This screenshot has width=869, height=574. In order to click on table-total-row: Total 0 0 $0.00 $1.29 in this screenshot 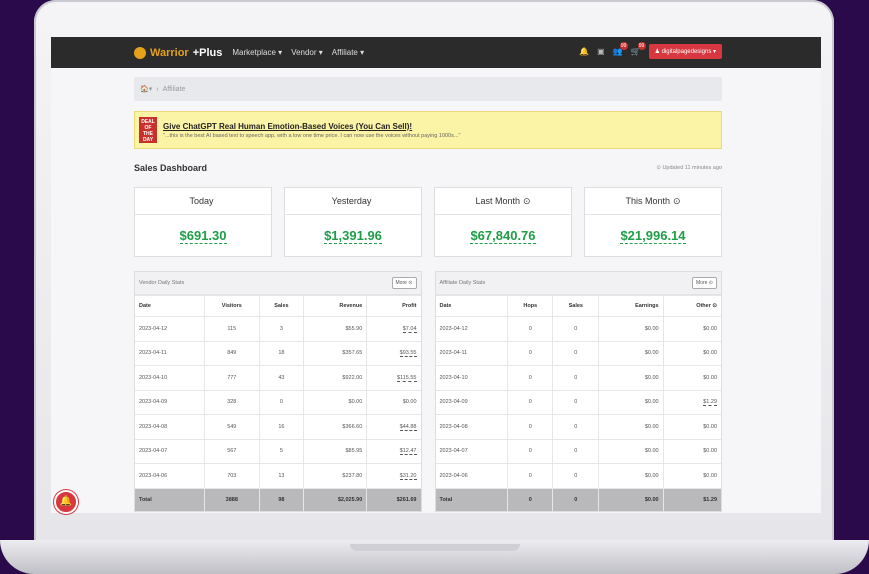, I will do `click(578, 499)`.